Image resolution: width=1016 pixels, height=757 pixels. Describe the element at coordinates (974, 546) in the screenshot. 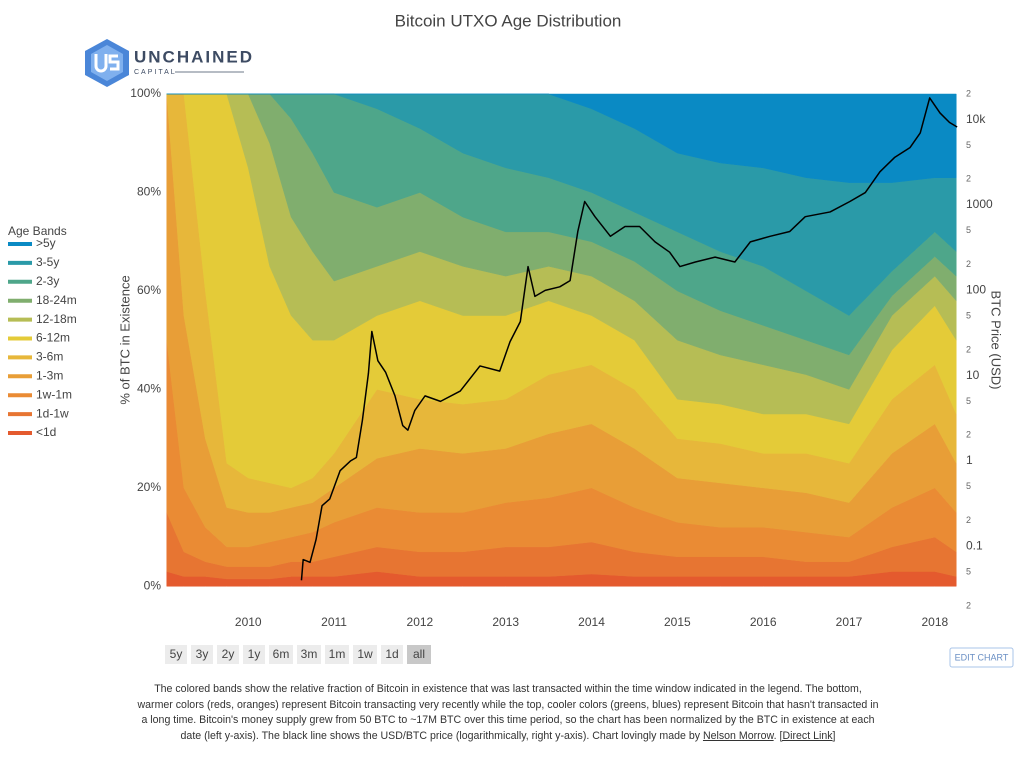

I see `y2-tick-label: 0.1` at that location.